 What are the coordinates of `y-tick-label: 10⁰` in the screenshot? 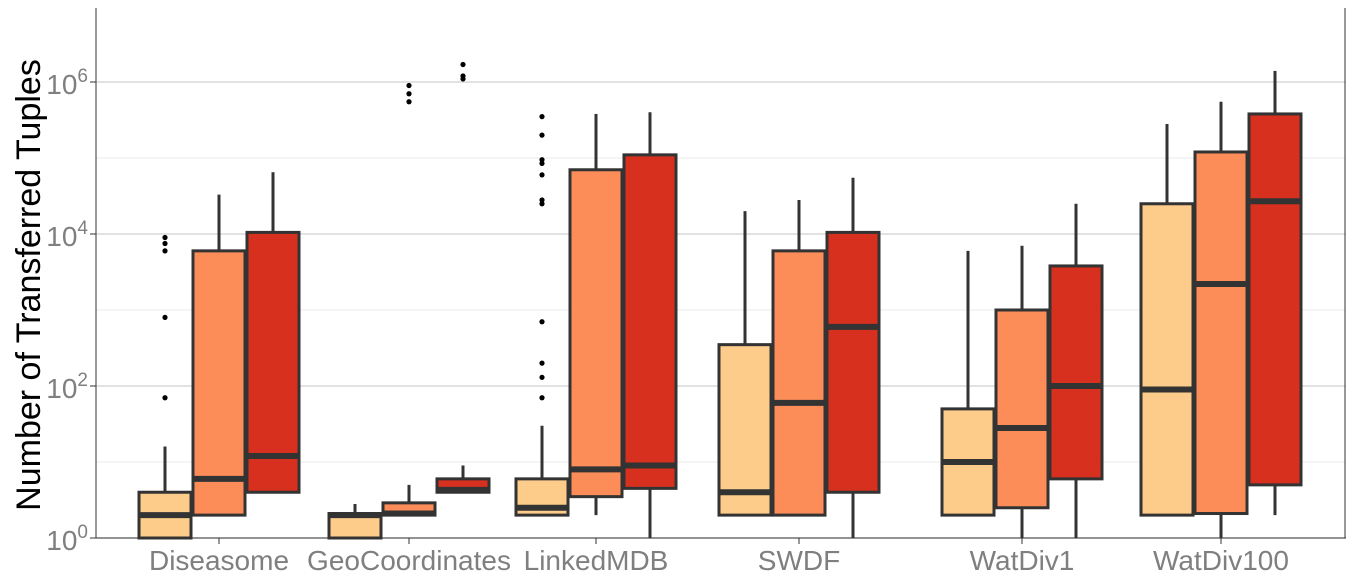 It's located at (67, 539).